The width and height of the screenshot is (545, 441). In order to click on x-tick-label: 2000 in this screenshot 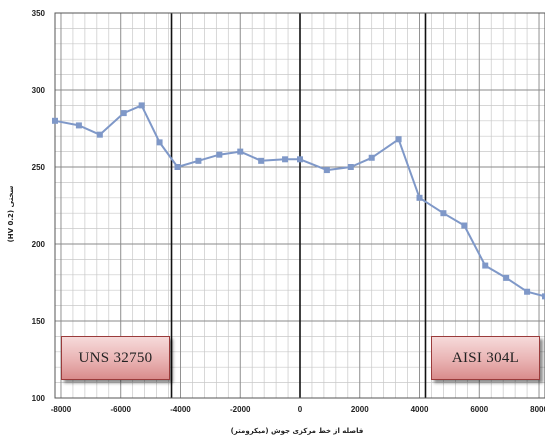, I will do `click(360, 409)`.